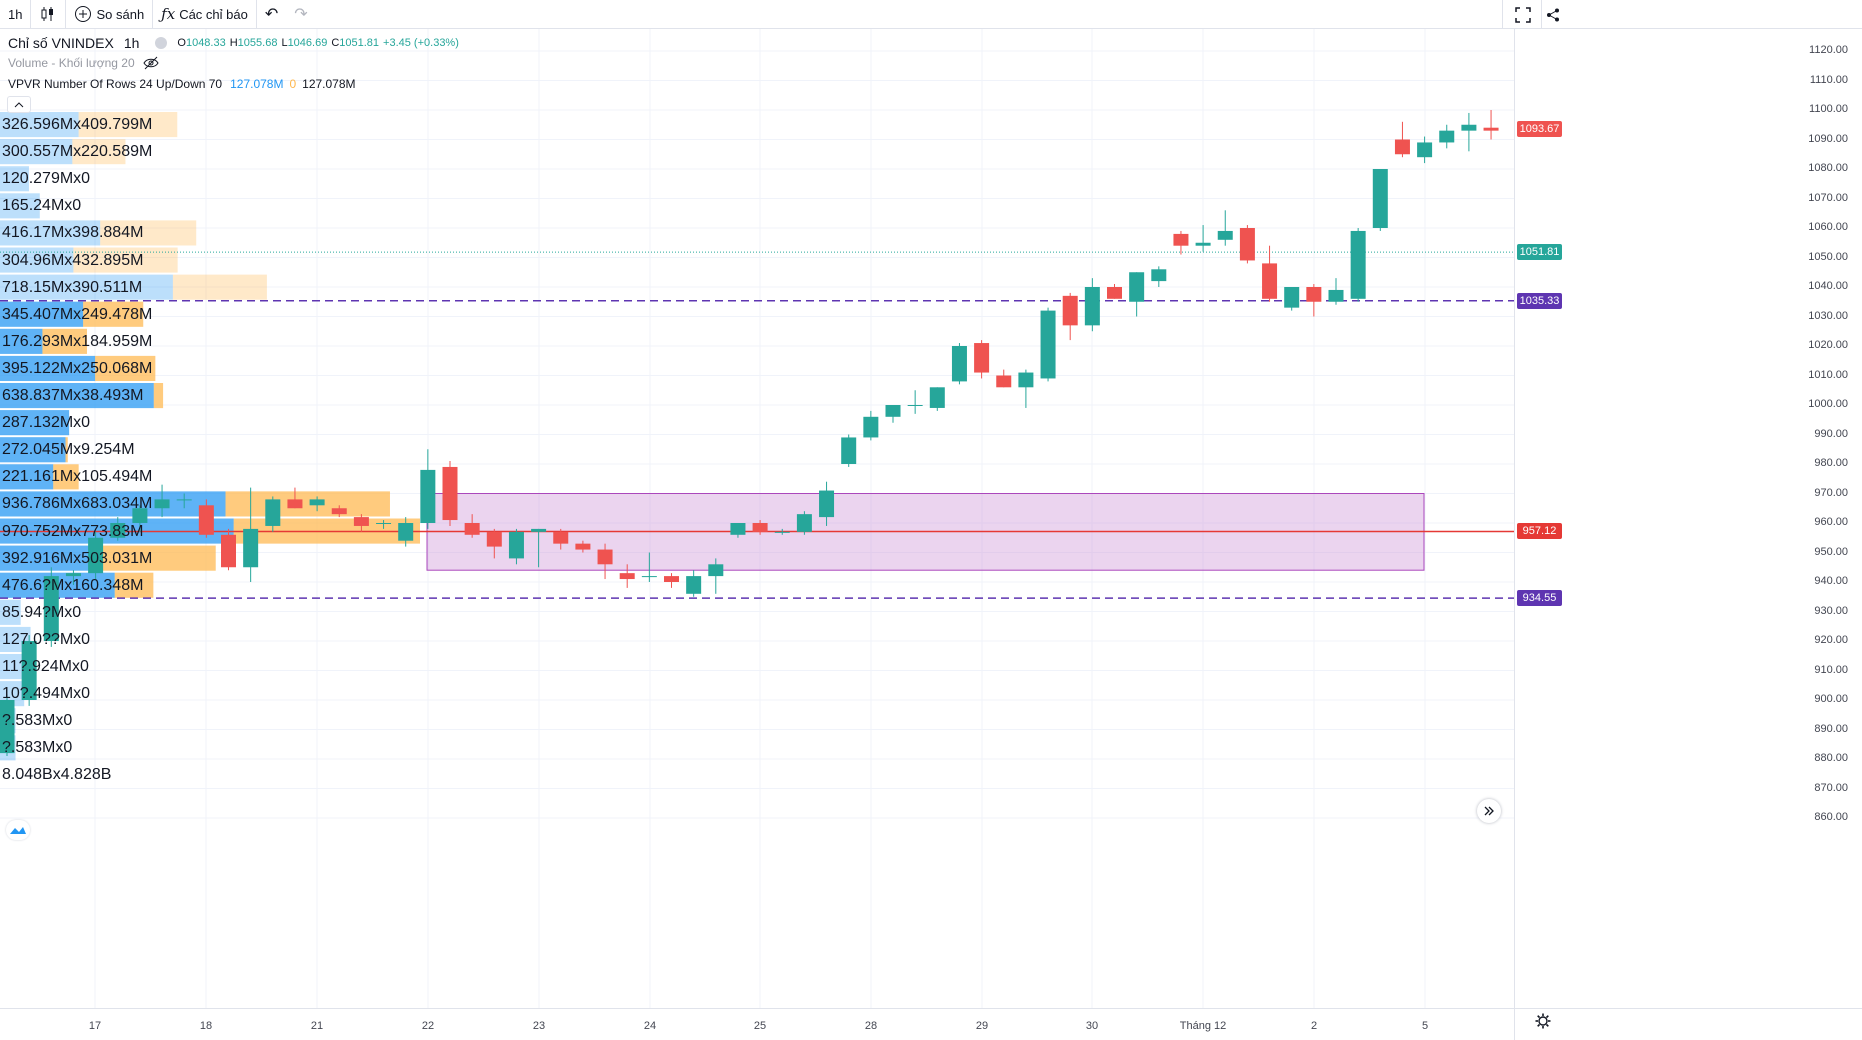 The height and width of the screenshot is (1040, 1862). What do you see at coordinates (77, 341) in the screenshot?
I see `vp-row-label: 176.293Mx184.959M` at bounding box center [77, 341].